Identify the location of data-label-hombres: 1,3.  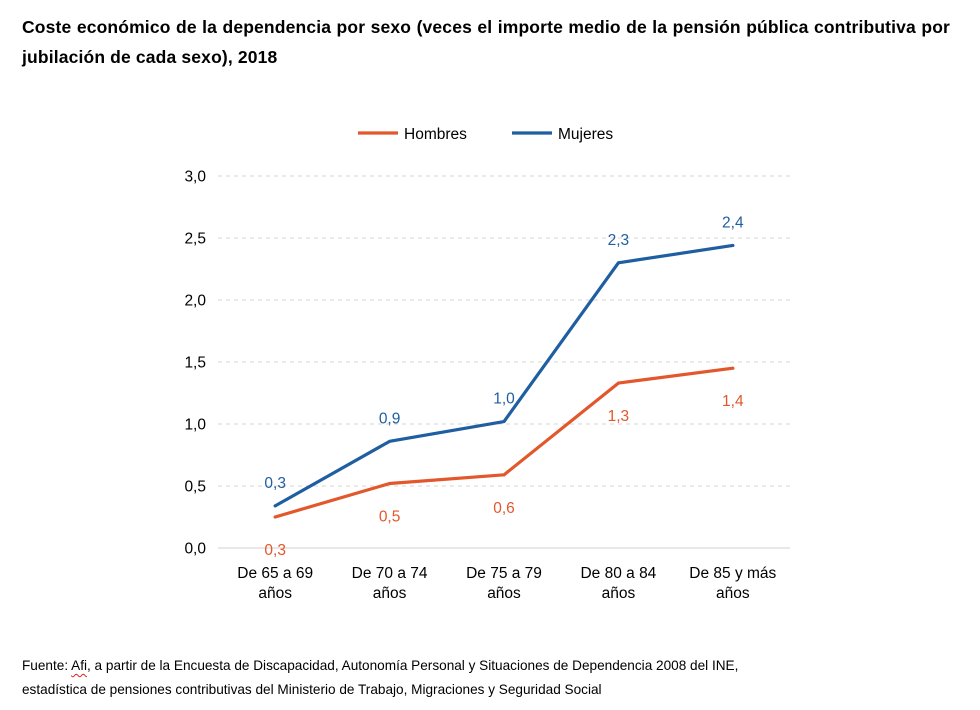
(619, 416).